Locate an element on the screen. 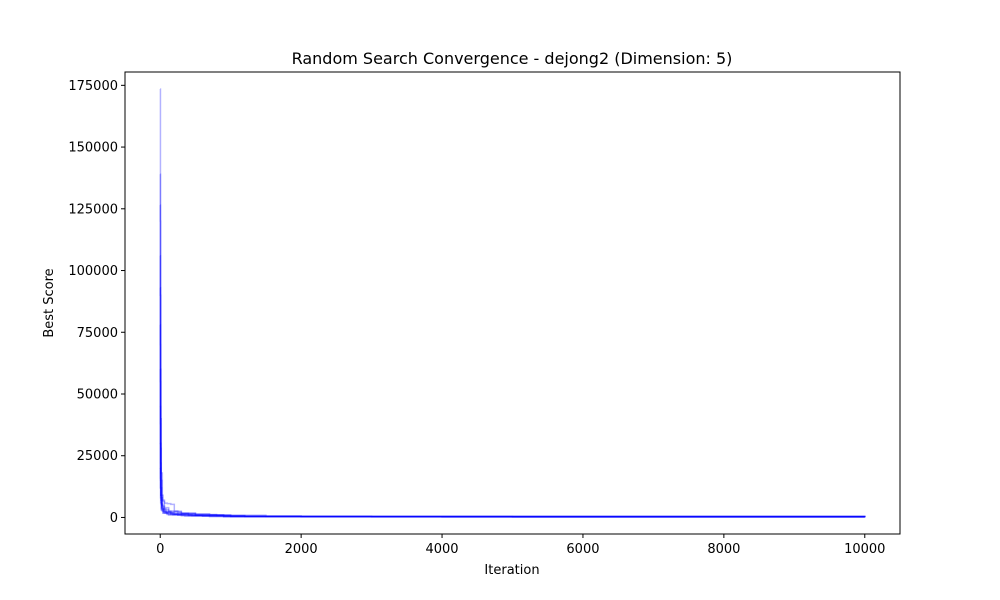  x-axis: 0 2000 4000 6000 8000 10000 is located at coordinates (520, 545).